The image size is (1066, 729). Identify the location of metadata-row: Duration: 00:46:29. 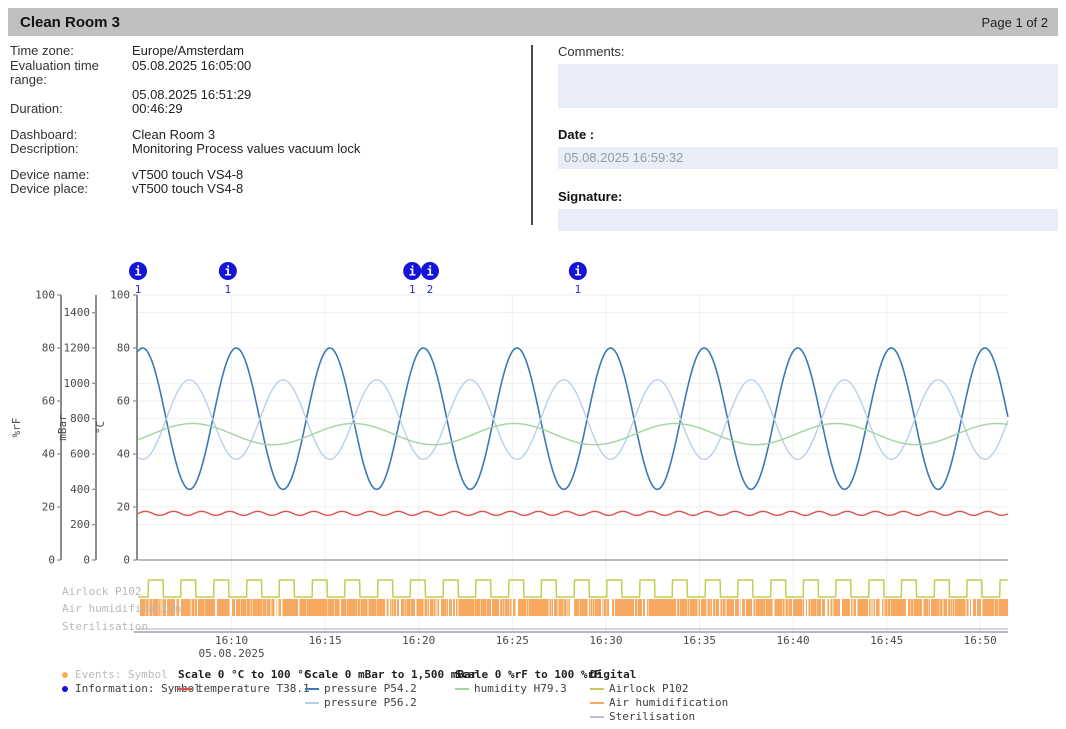
(265, 109).